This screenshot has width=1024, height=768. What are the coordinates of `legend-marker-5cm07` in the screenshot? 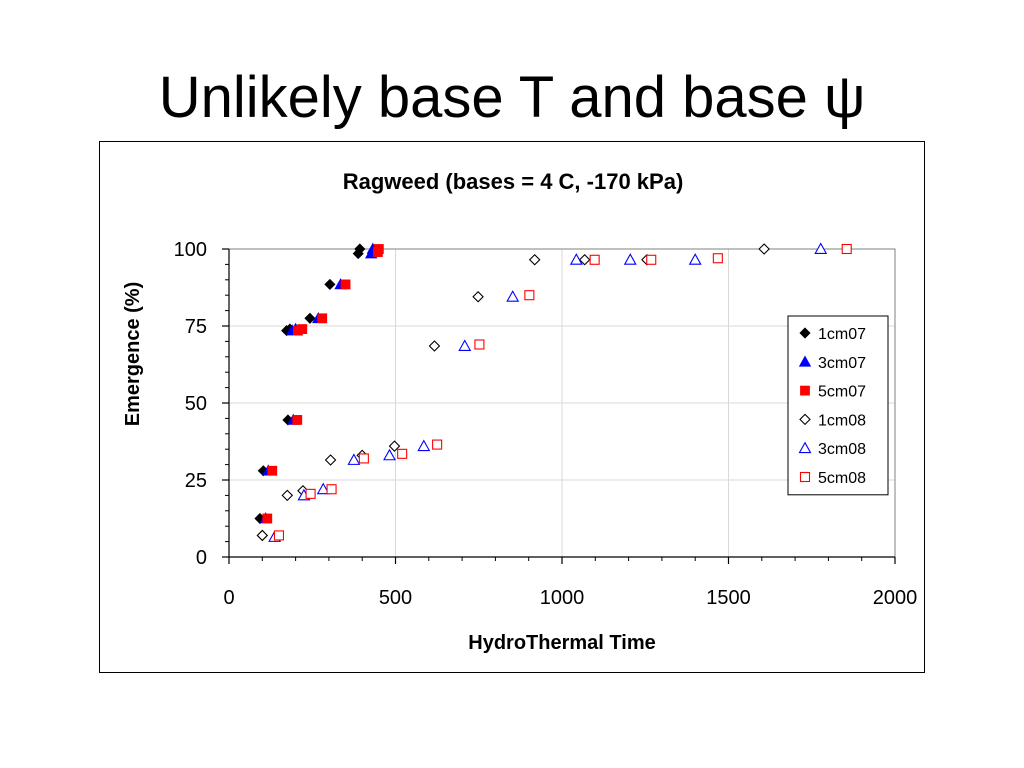 It's located at (805, 390).